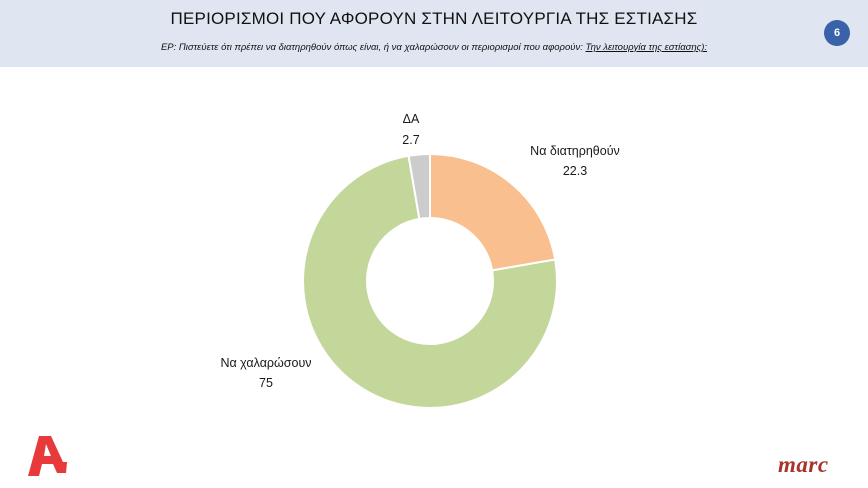 The width and height of the screenshot is (868, 488). I want to click on label-da-name: ΔΑ, so click(411, 119).